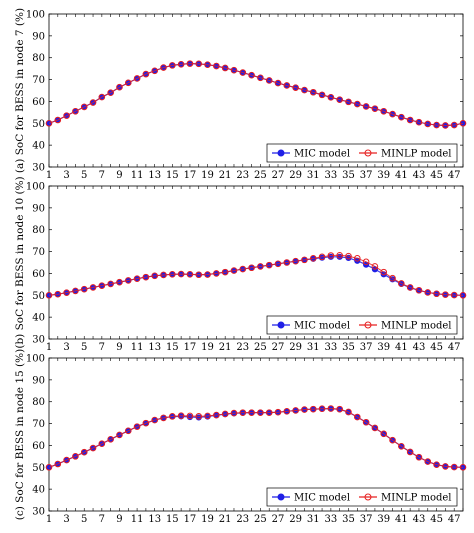  Describe the element at coordinates (207, 347) in the screenshot. I see `x-tick-label: 19` at that location.